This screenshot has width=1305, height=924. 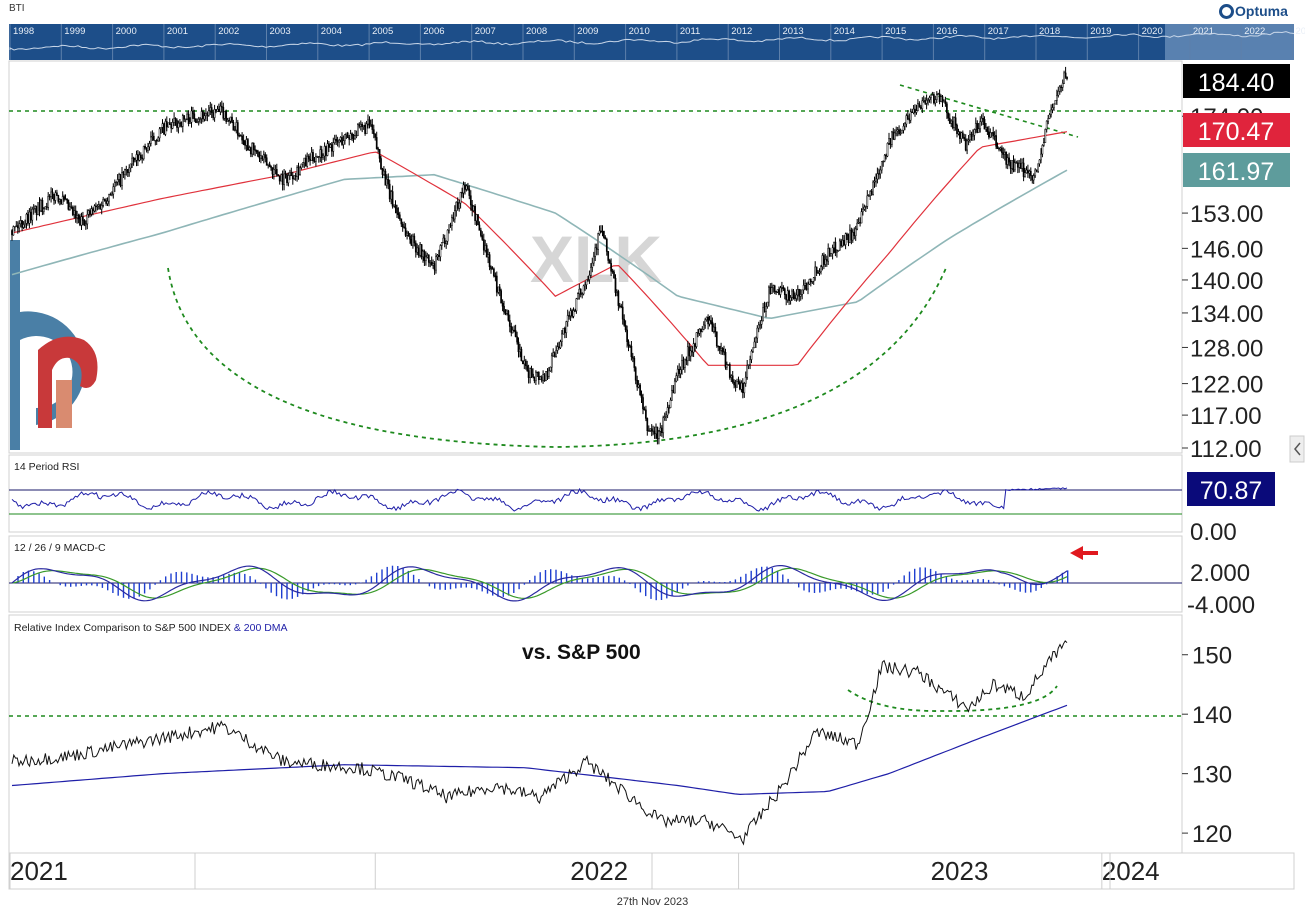 I want to click on rsi-title: 14 Period RSI, so click(x=46, y=467).